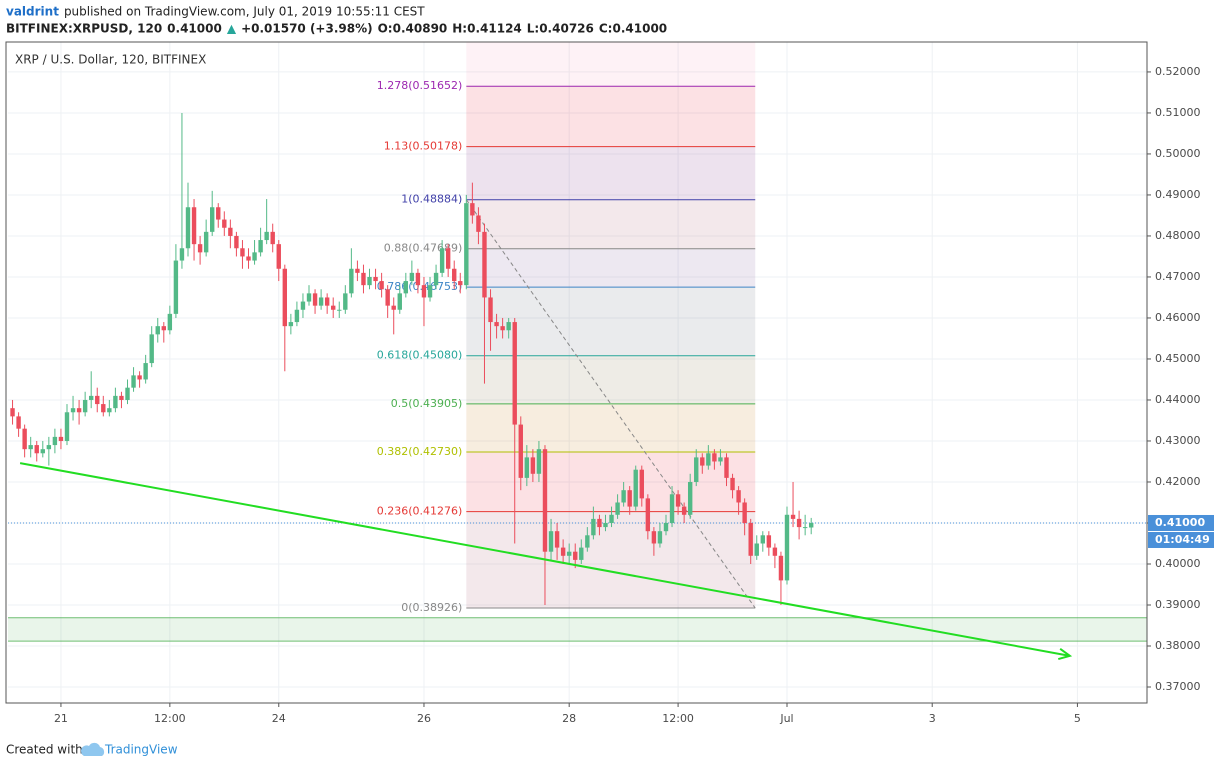 The height and width of the screenshot is (768, 1214). I want to click on fib-label: 0.236(0.41276), so click(420, 511).